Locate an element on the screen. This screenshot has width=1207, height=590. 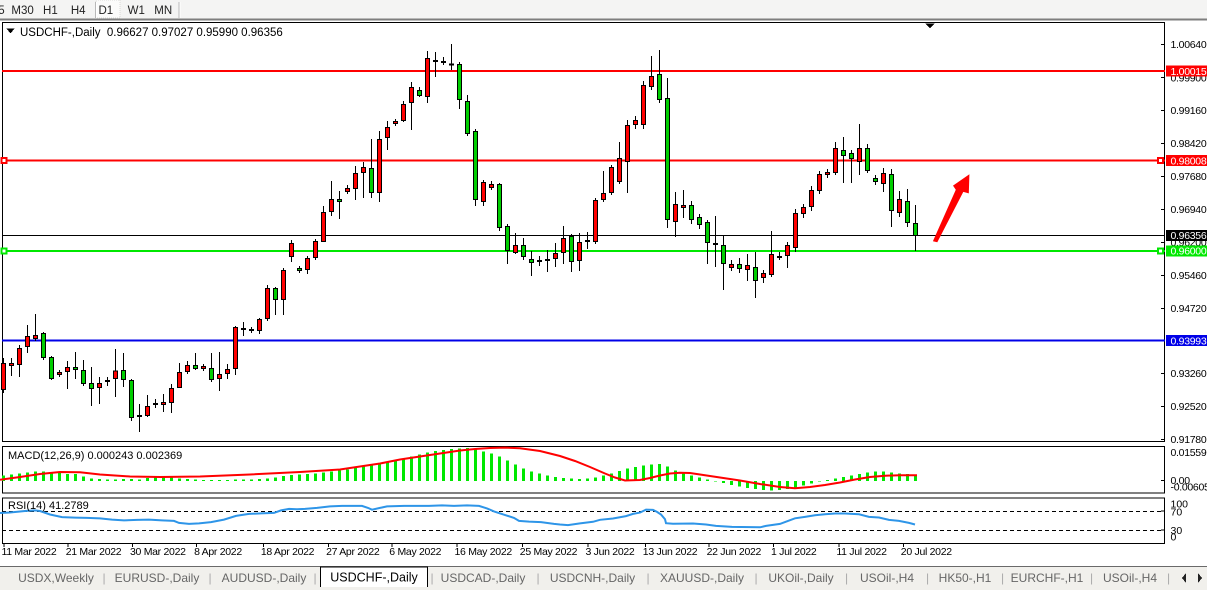
svg-text: 0.99160 is located at coordinates (1189, 111).